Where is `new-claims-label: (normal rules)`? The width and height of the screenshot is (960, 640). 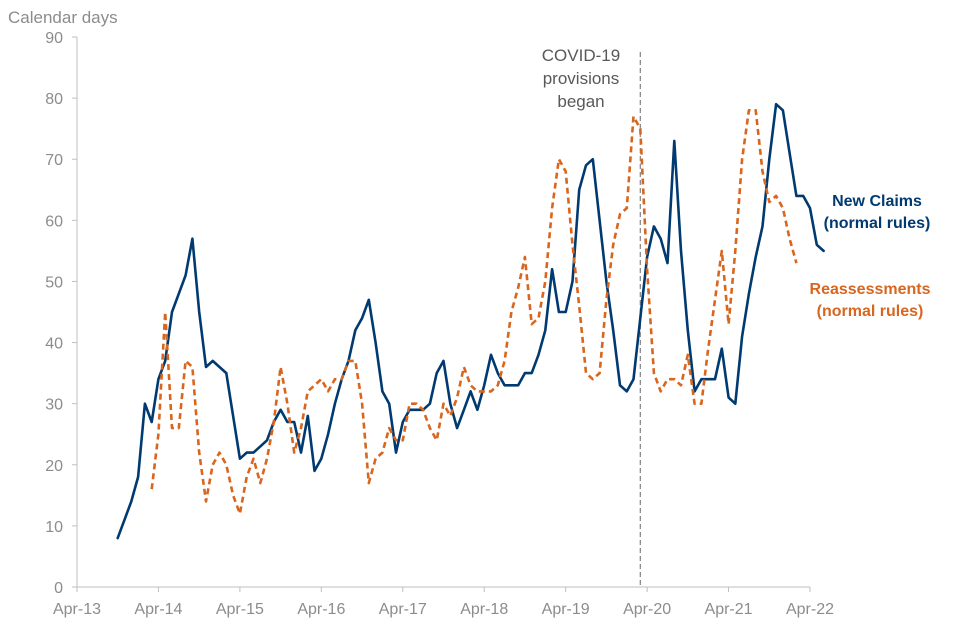 new-claims-label: (normal rules) is located at coordinates (877, 223).